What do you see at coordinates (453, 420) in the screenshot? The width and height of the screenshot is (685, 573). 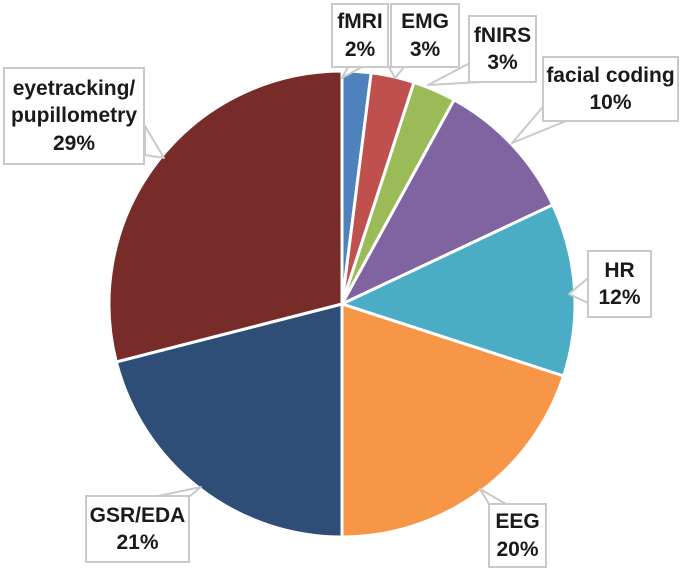 I see `pie-slice-eeg` at bounding box center [453, 420].